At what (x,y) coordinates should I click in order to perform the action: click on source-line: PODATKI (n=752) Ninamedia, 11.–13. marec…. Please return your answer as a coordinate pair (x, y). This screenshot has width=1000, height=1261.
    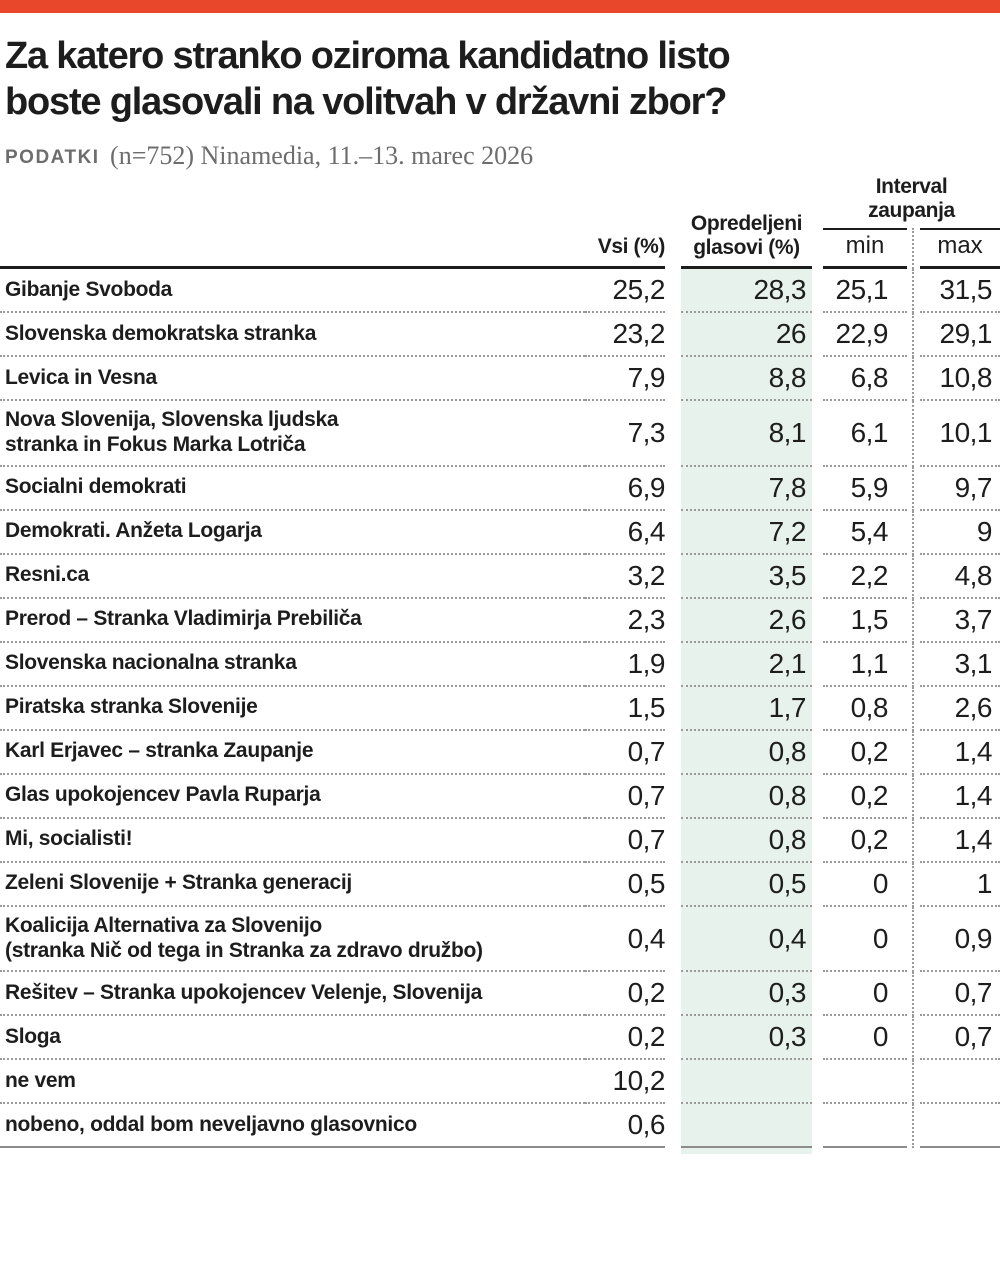
    Looking at the image, I should click on (502, 158).